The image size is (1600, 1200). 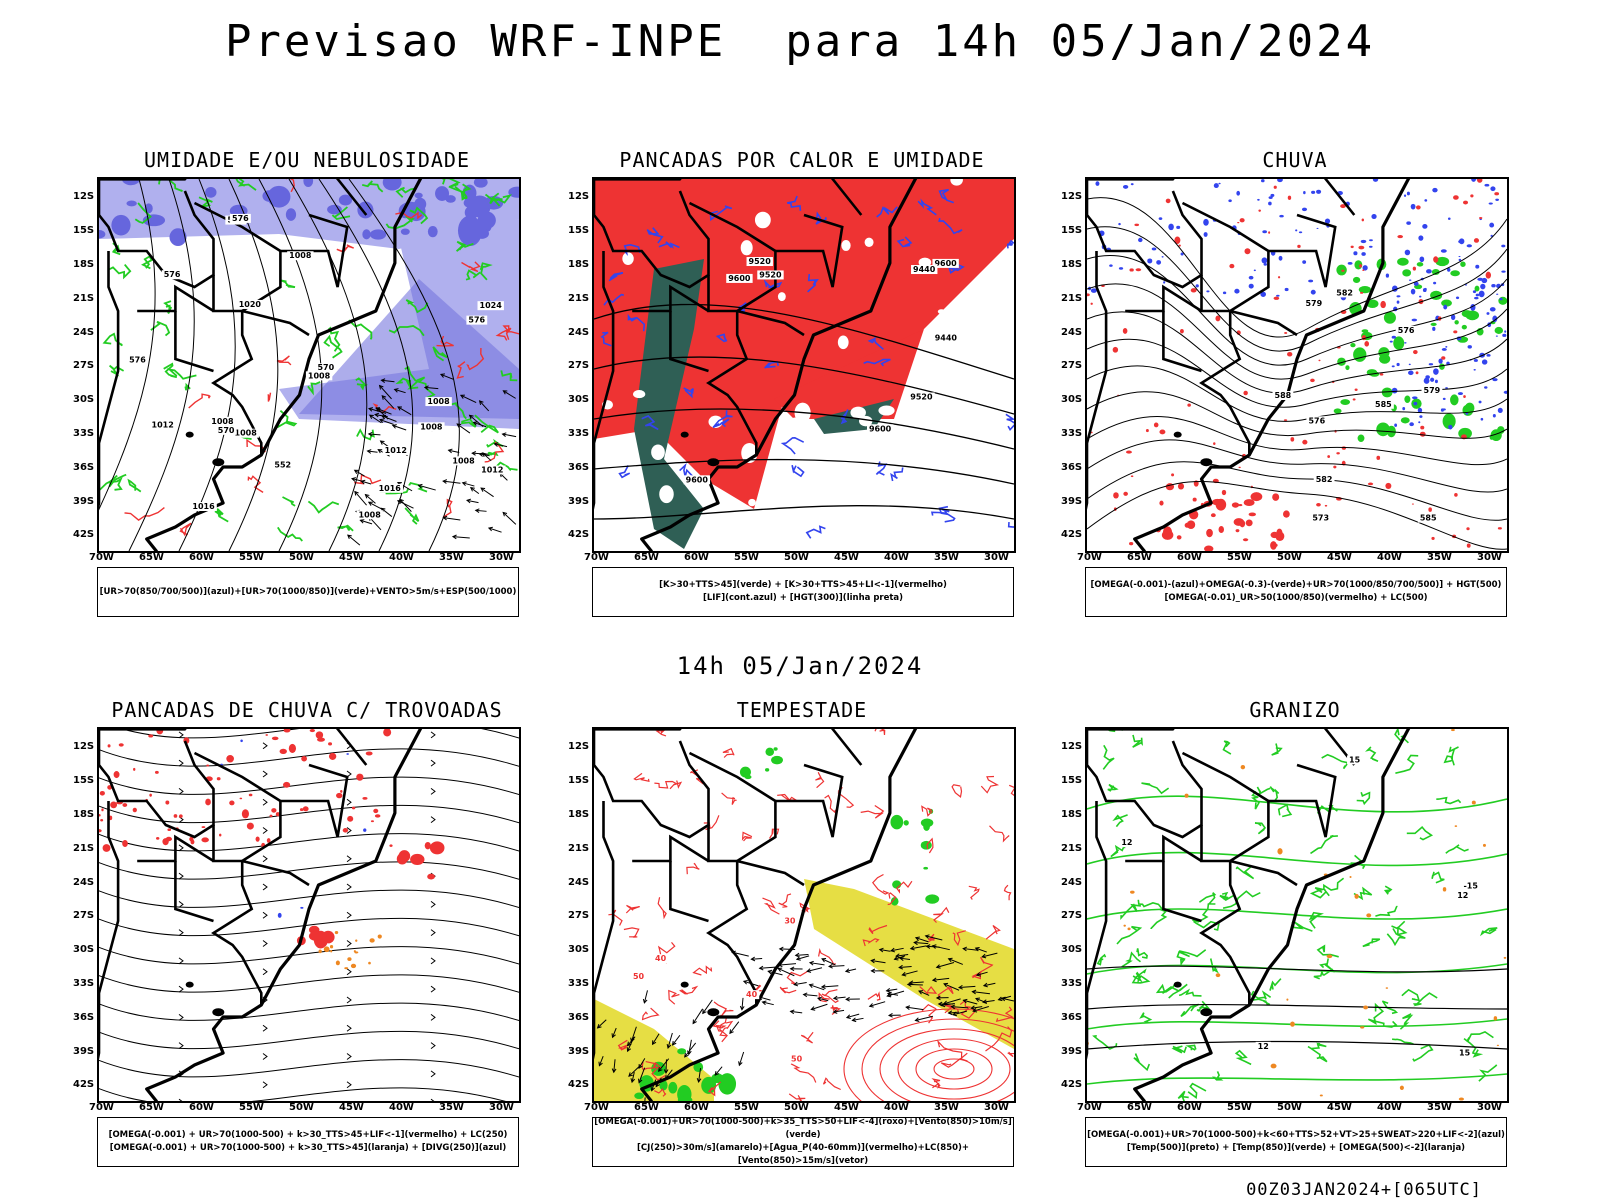 I want to click on thunder-orange-cell, so click(x=320, y=951).